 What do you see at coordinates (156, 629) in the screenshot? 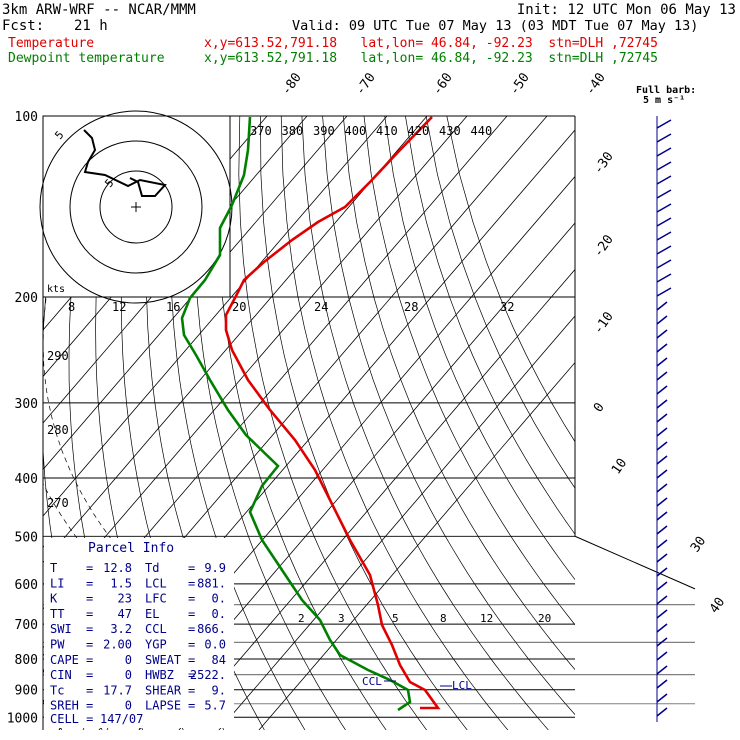
I see `parcel-label: CCL` at bounding box center [156, 629].